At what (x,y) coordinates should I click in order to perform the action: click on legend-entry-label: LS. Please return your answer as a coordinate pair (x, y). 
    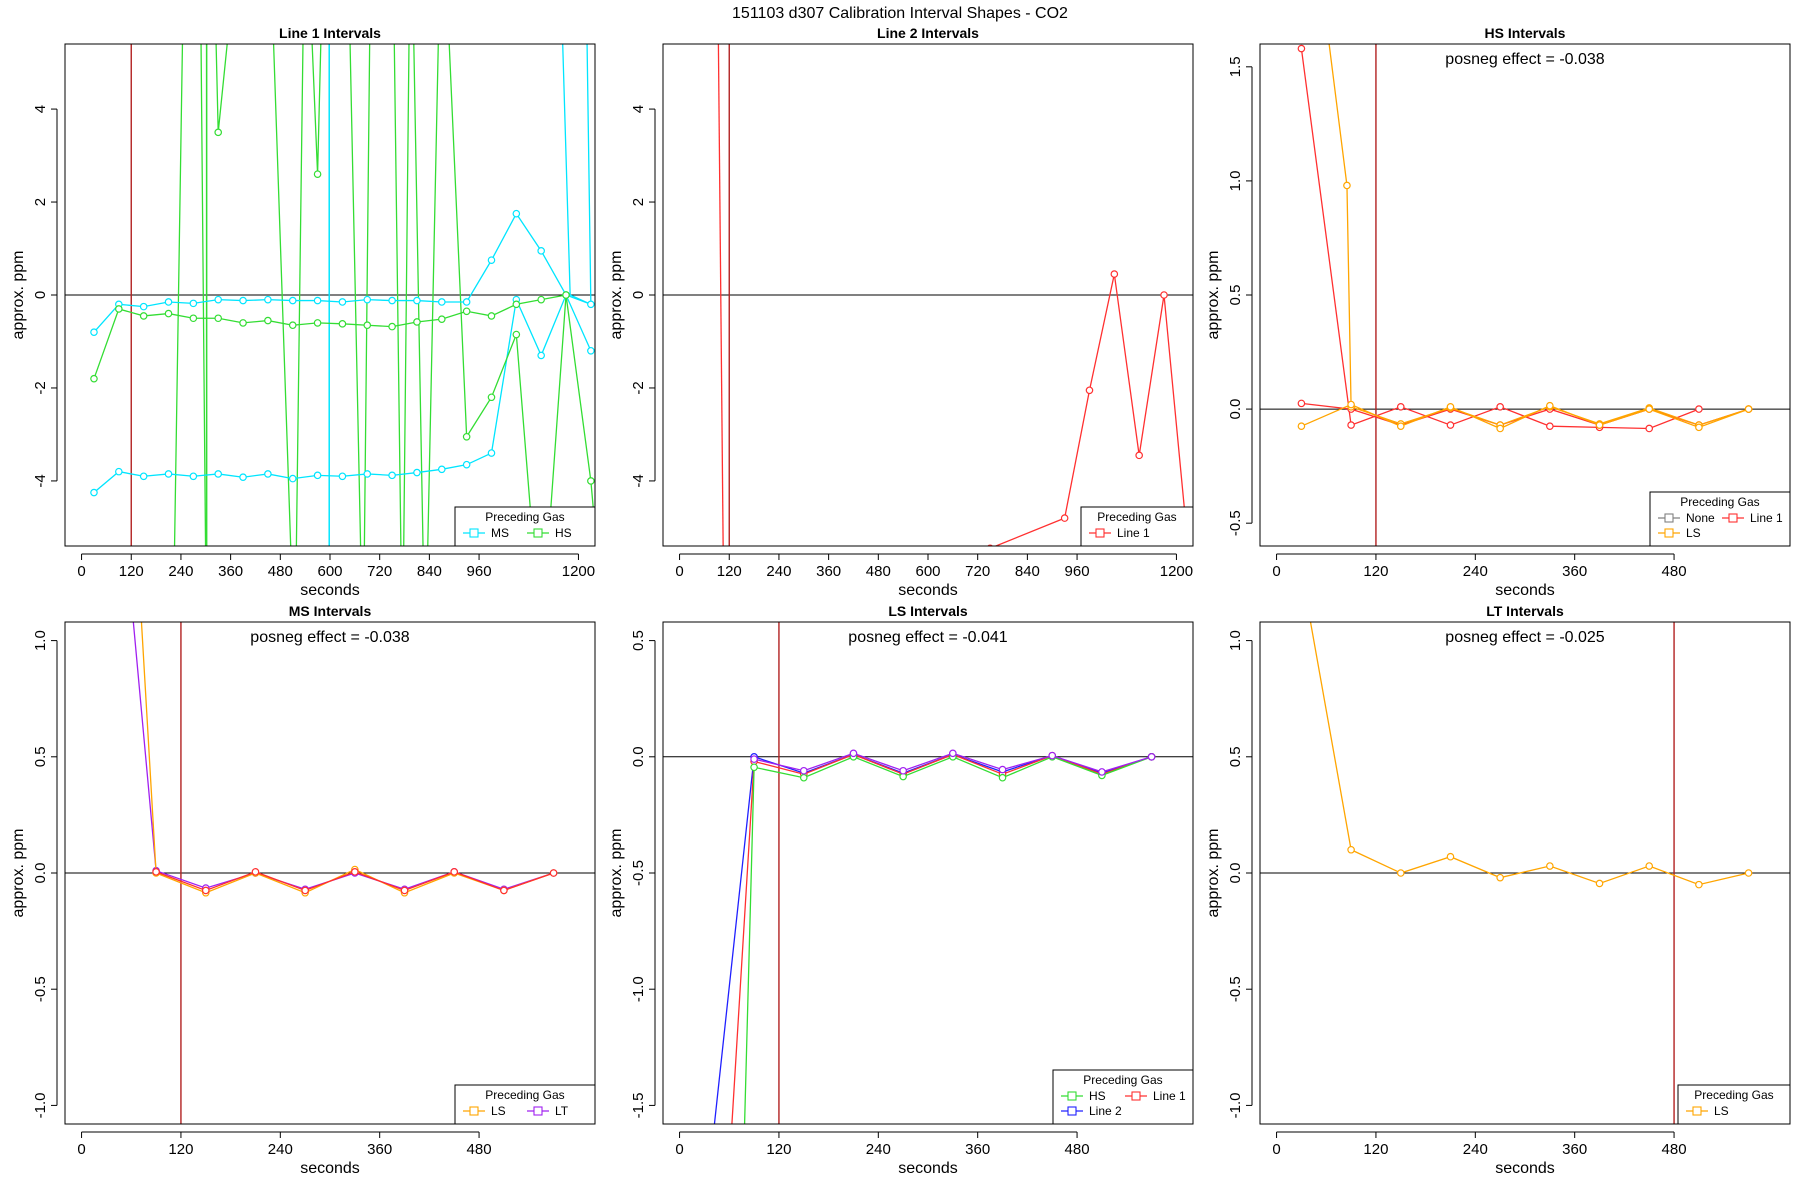
    Looking at the image, I should click on (1721, 1111).